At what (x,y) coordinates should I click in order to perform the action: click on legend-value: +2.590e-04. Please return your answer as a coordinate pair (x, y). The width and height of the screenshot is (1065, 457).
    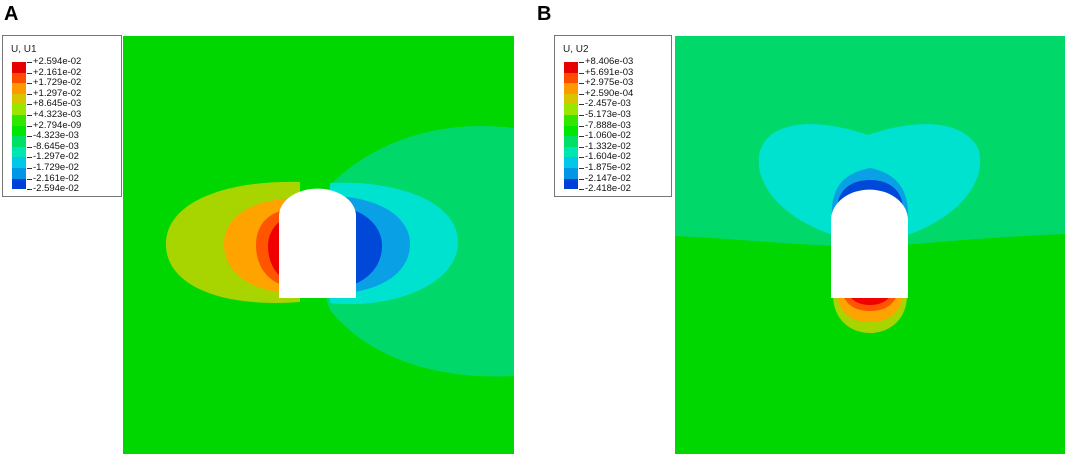
    Looking at the image, I should click on (609, 93).